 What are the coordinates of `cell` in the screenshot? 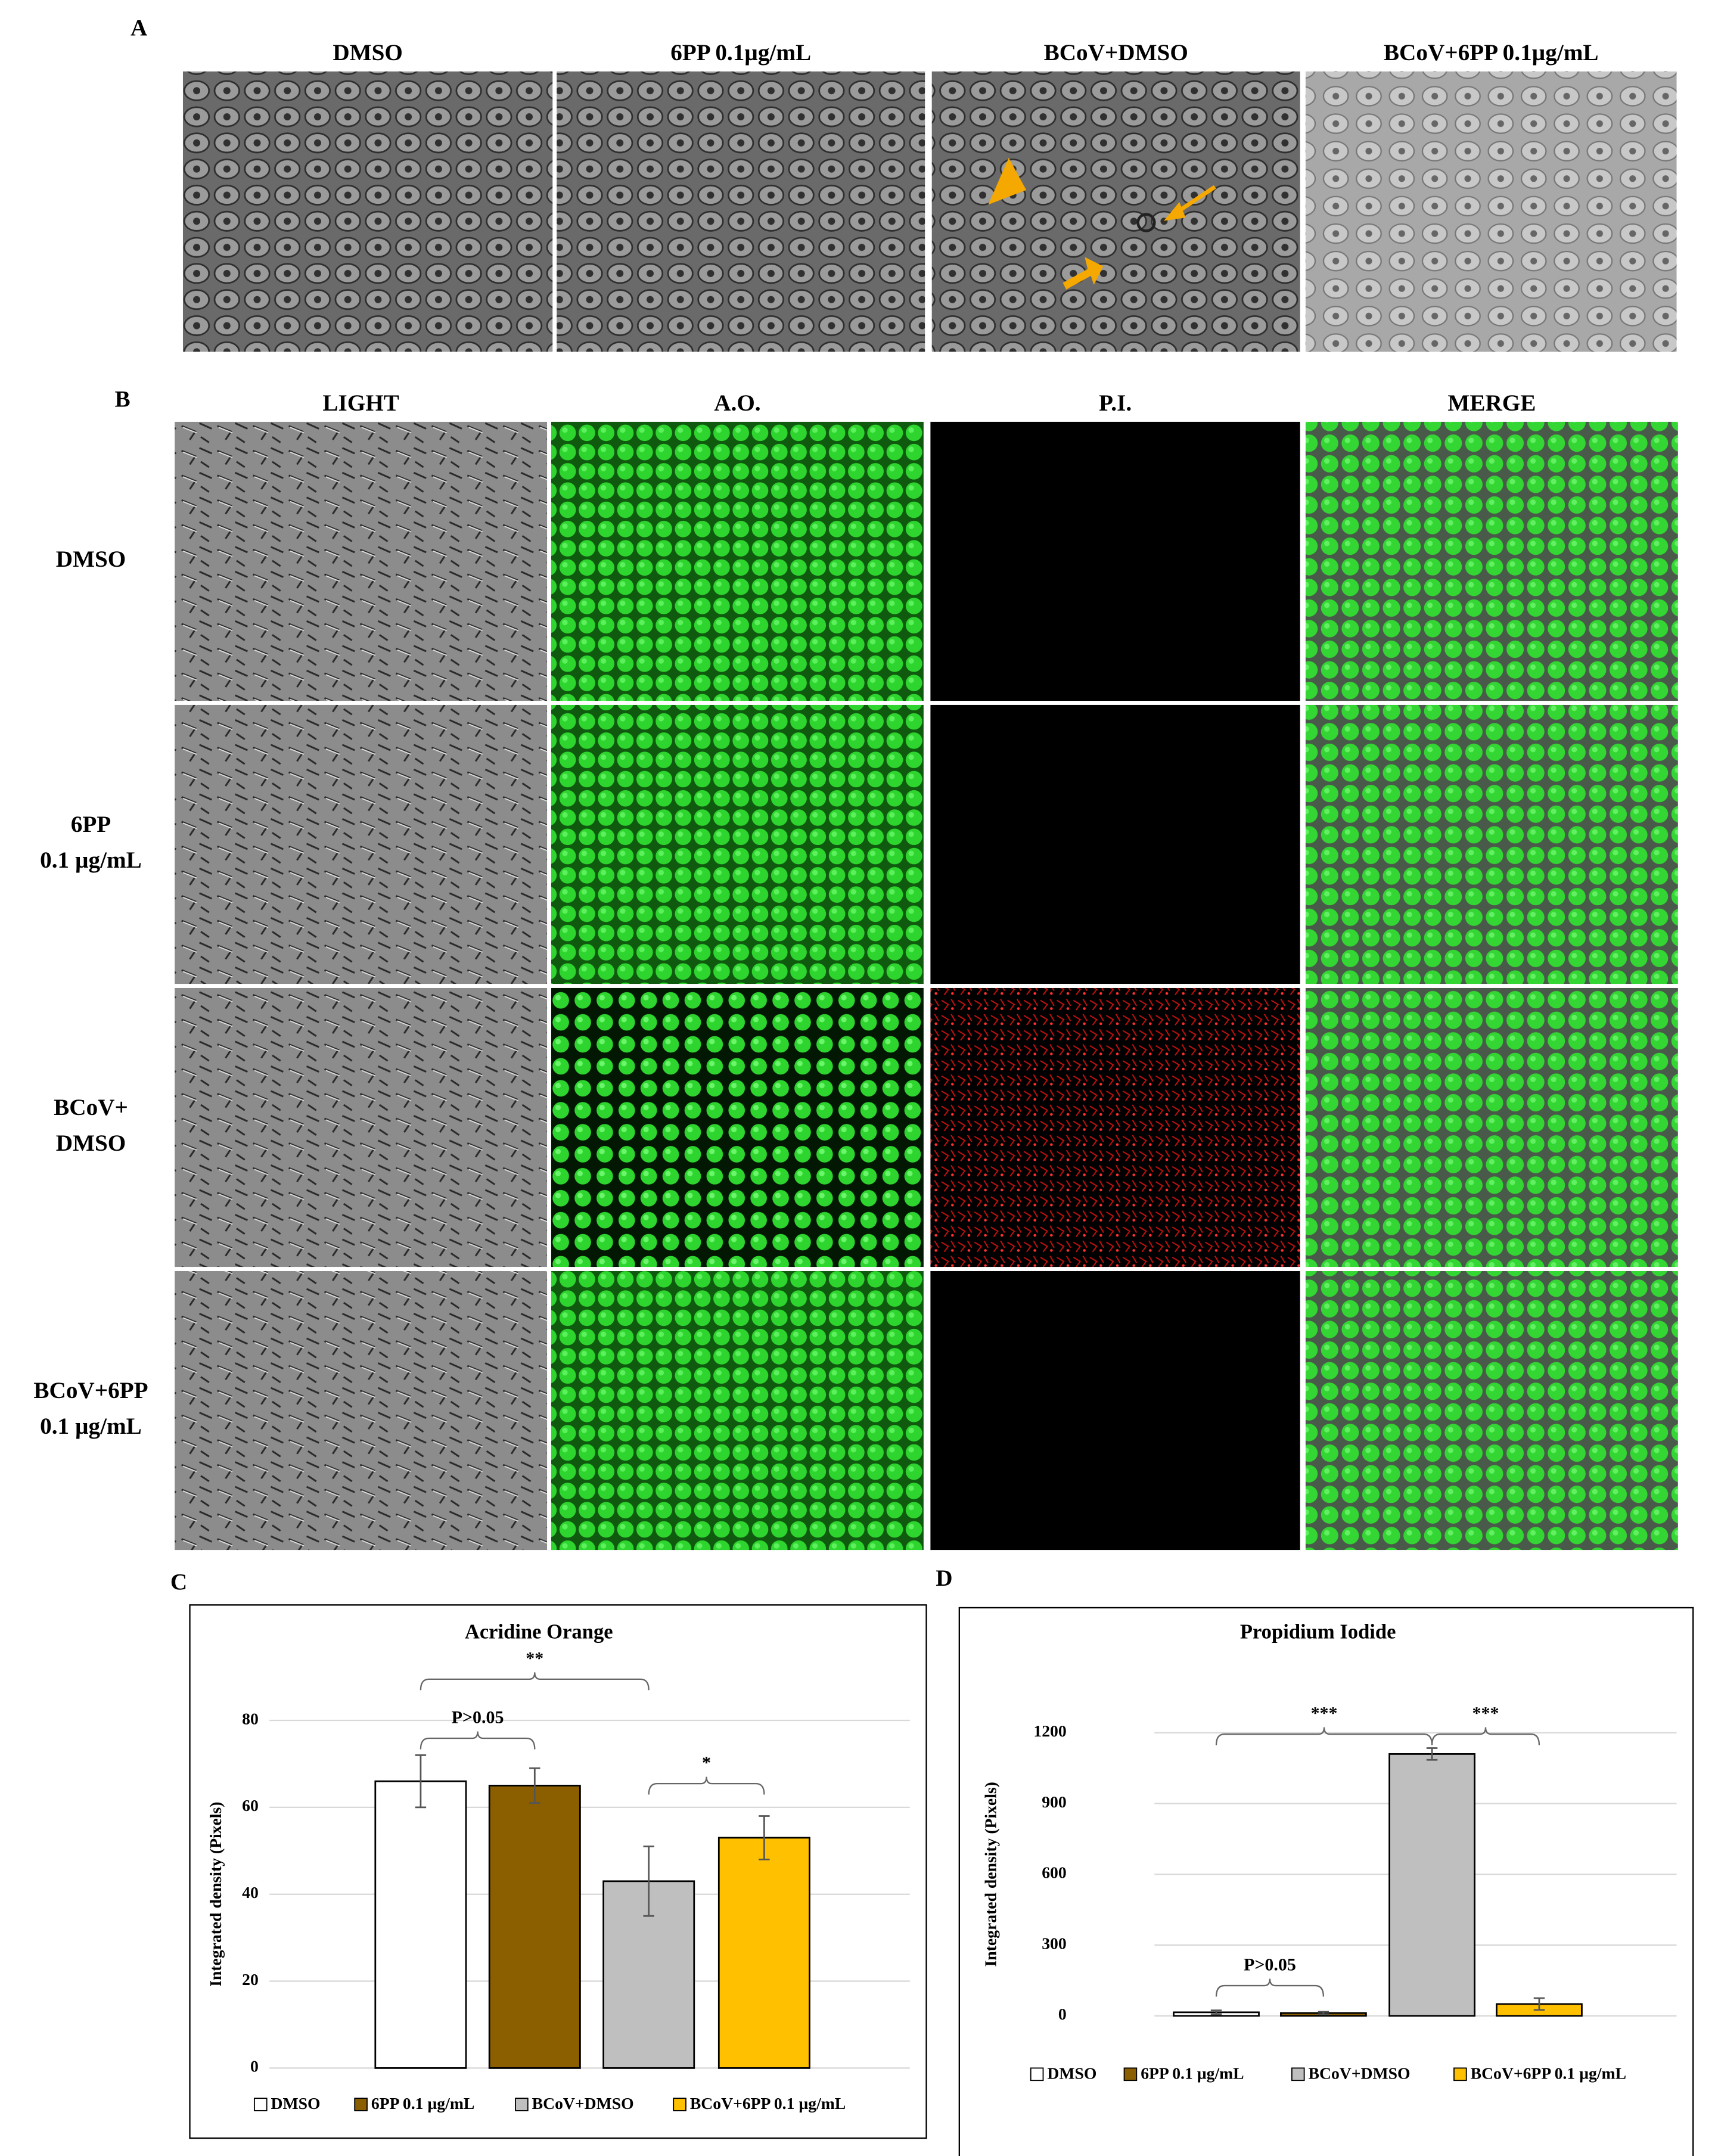 It's located at (1146, 222).